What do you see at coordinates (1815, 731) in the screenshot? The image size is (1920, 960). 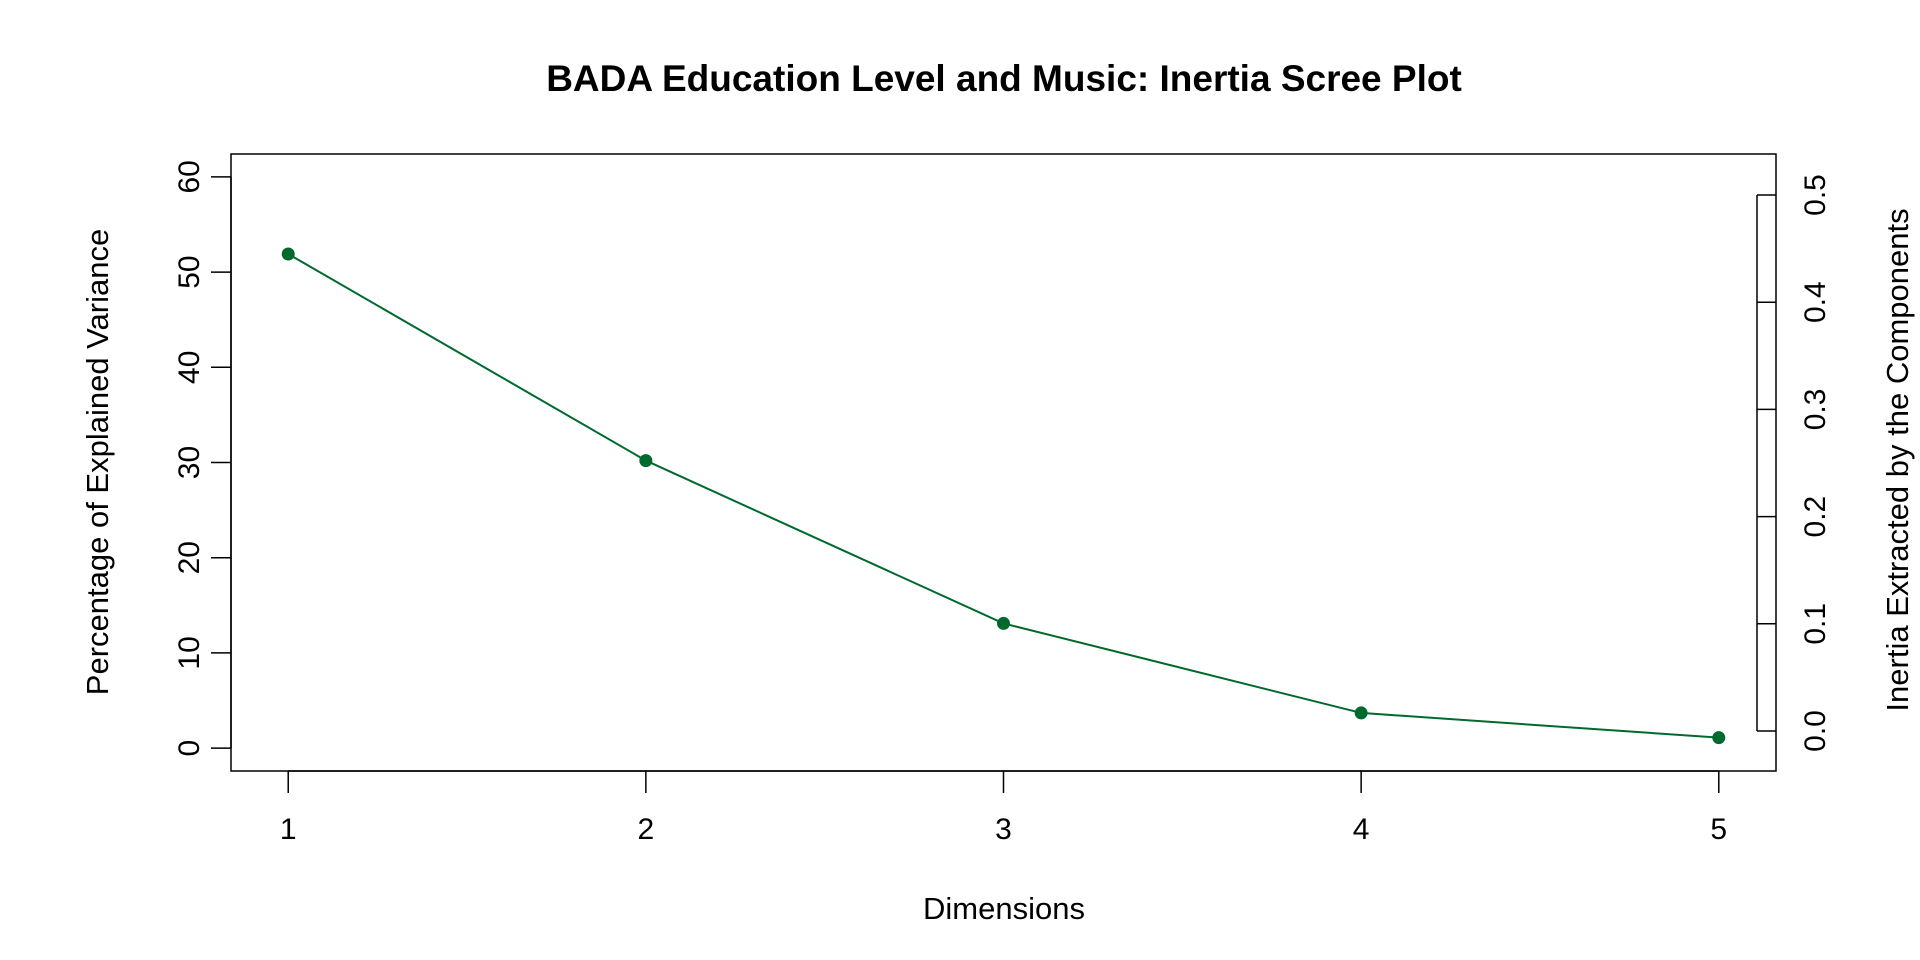 I see `y2-tick-label: 0.0` at bounding box center [1815, 731].